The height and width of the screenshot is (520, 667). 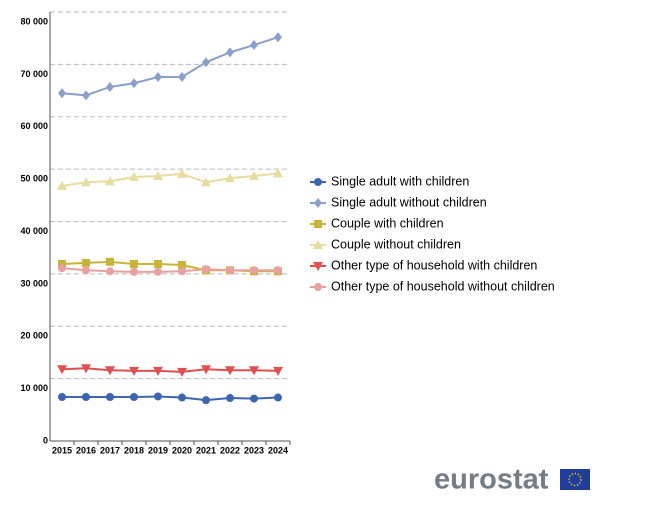 What do you see at coordinates (158, 450) in the screenshot?
I see `x-tick-label: 2019` at bounding box center [158, 450].